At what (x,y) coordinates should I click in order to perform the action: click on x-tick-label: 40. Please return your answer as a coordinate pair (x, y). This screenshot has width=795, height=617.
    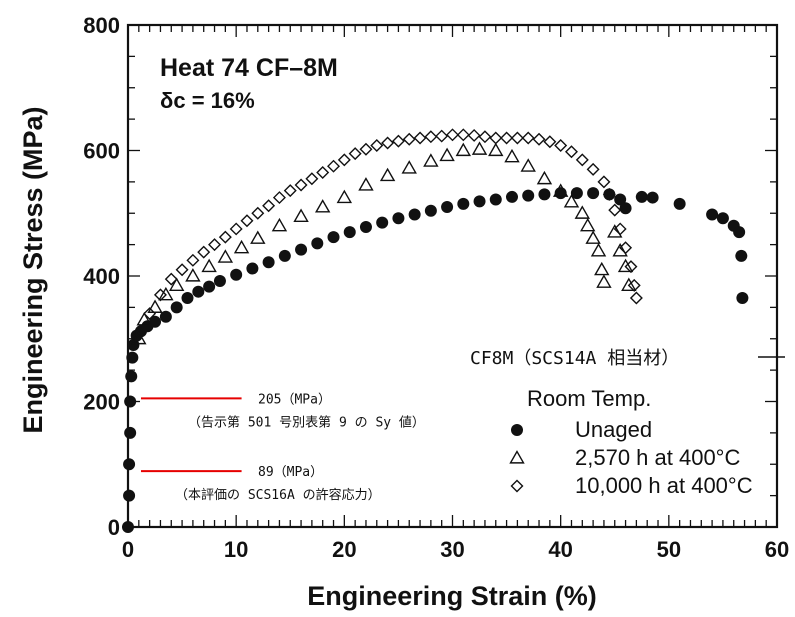
    Looking at the image, I should click on (560, 549).